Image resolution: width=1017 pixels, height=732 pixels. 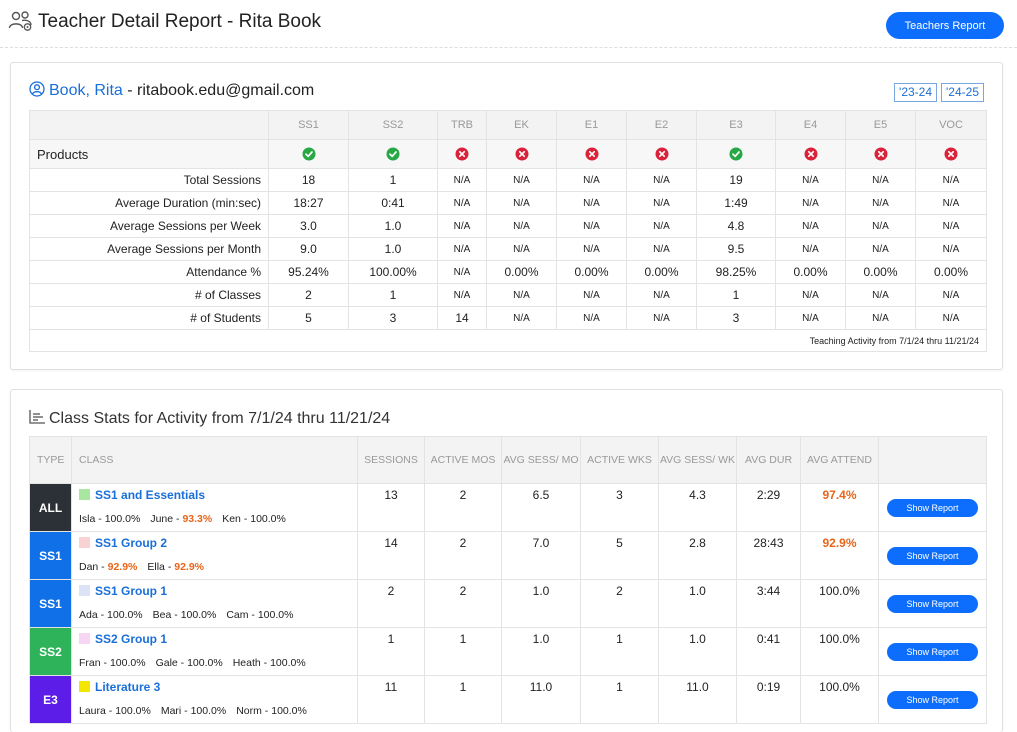 I want to click on teacher-name-link: Book, Rita, so click(x=86, y=90).